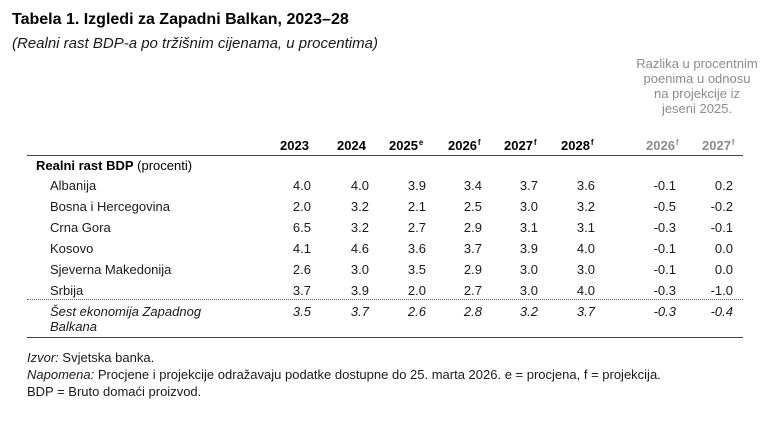  Describe the element at coordinates (72, 248) in the screenshot. I see `row-label: Kosovo` at that location.